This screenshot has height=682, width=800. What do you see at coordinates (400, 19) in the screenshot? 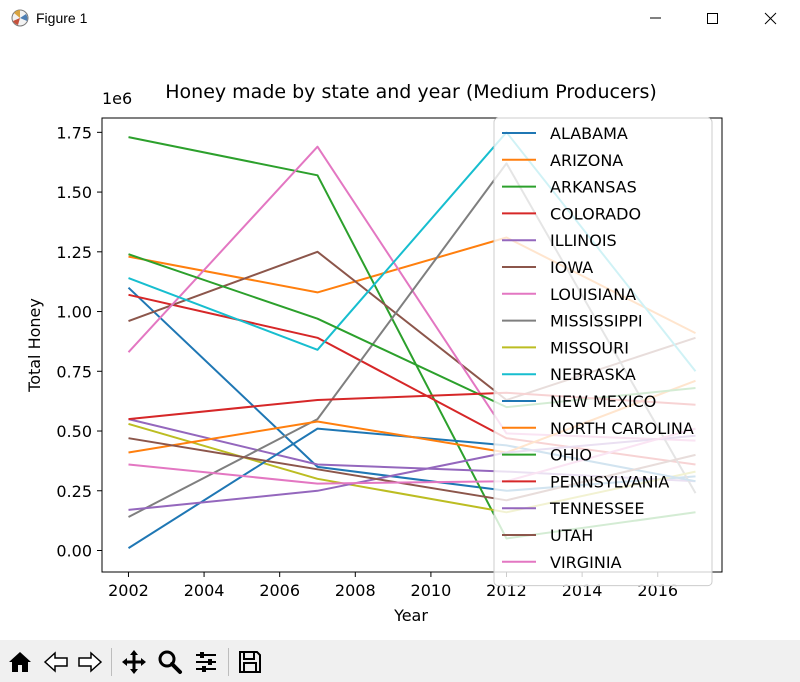
I see `window-titlebar: Figure 1` at bounding box center [400, 19].